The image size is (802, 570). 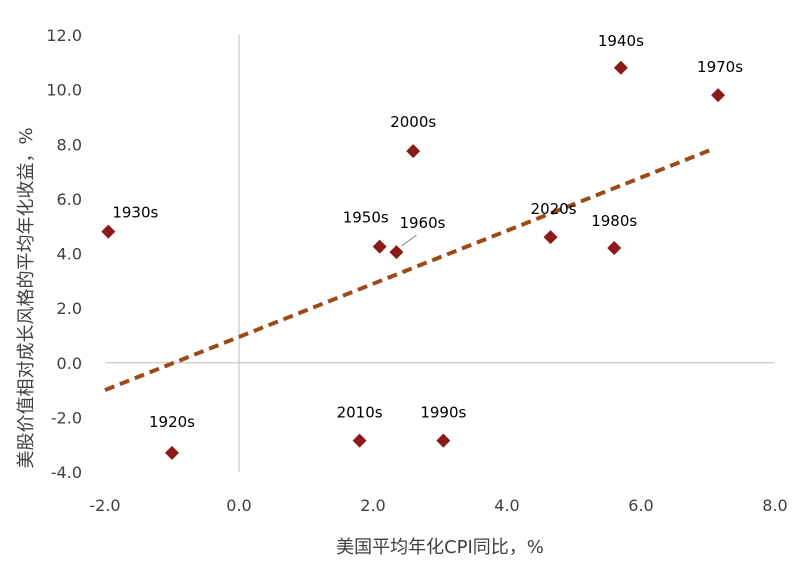 What do you see at coordinates (640, 505) in the screenshot?
I see `x-tick-label: 6.0` at bounding box center [640, 505].